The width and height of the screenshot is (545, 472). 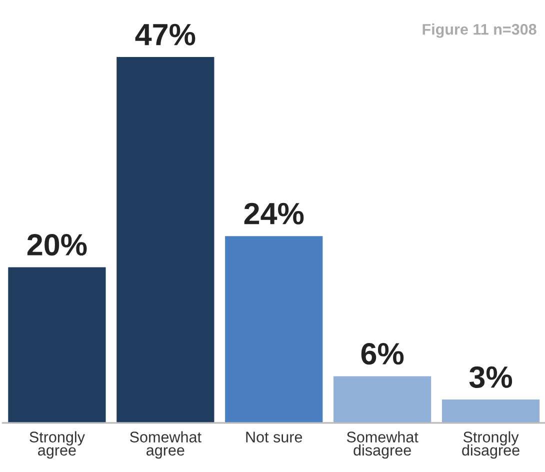 I want to click on data-label: 3%, so click(x=490, y=377).